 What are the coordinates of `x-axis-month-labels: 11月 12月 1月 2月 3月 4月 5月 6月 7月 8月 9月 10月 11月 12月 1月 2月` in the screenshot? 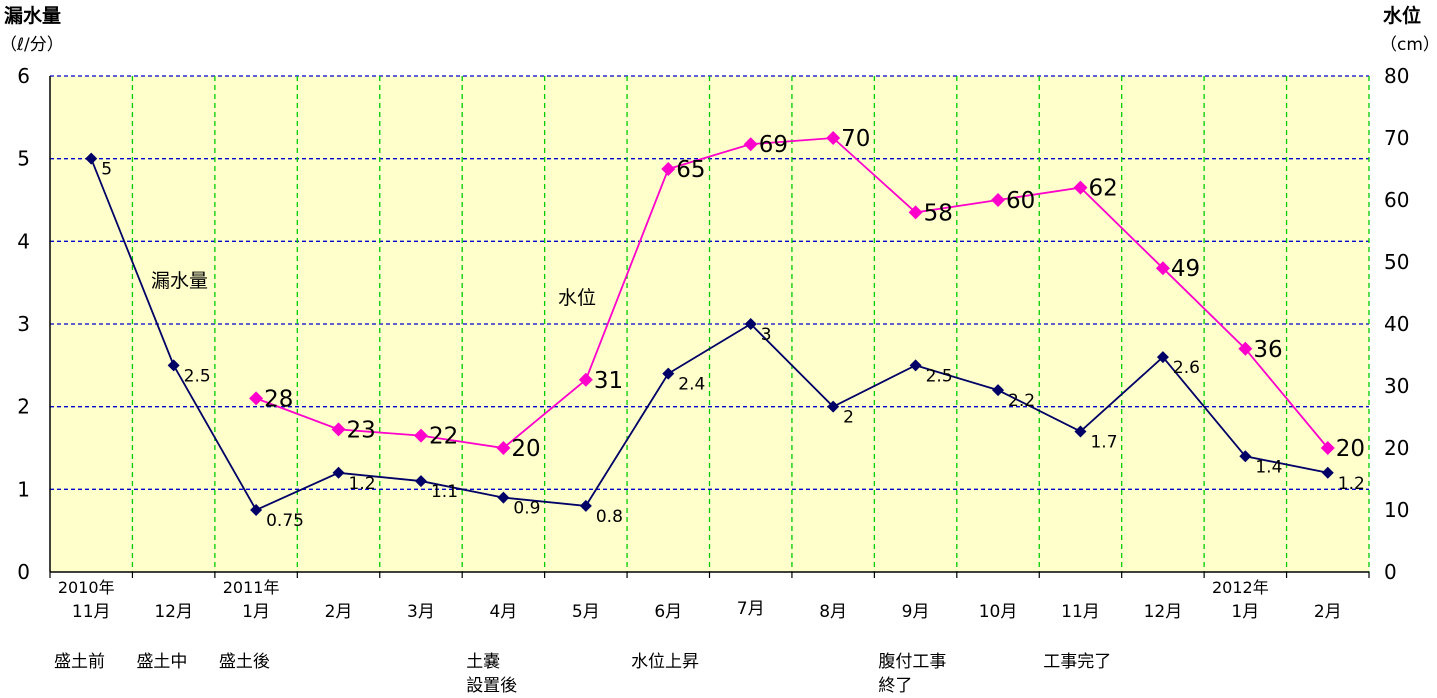 It's located at (707, 610).